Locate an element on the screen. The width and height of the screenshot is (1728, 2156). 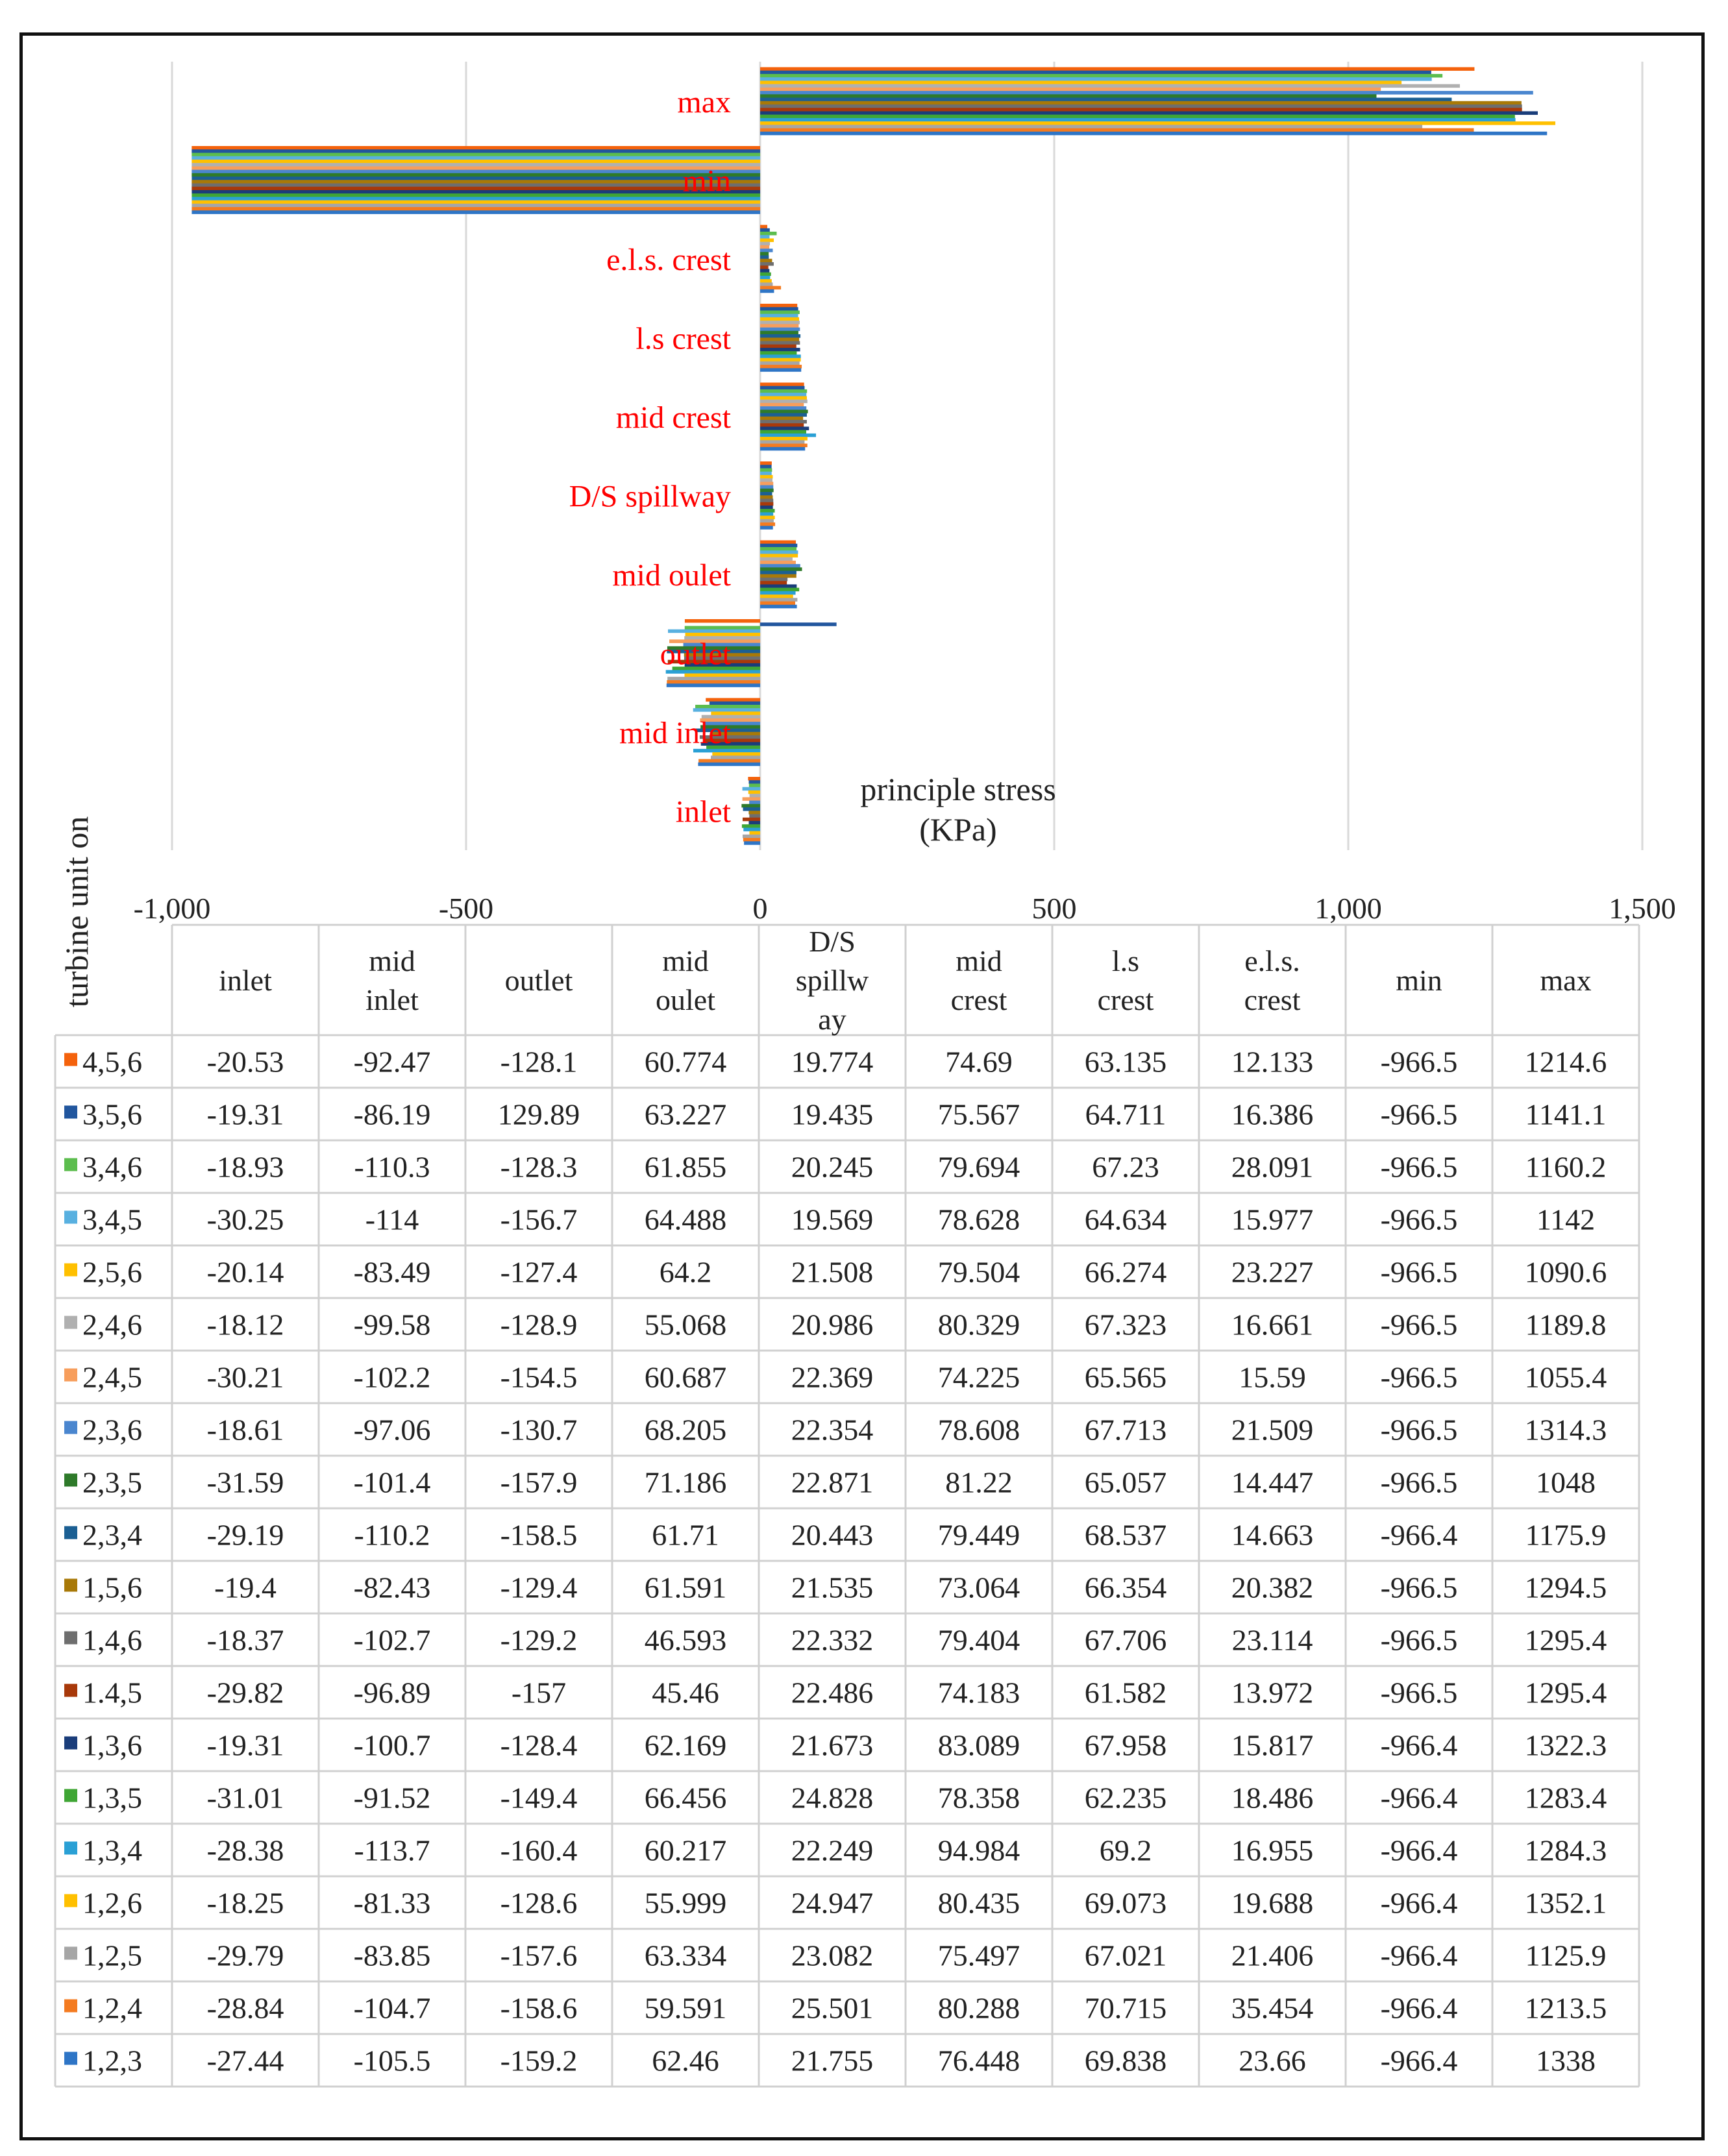
table-cell: 24.828 is located at coordinates (832, 1798).